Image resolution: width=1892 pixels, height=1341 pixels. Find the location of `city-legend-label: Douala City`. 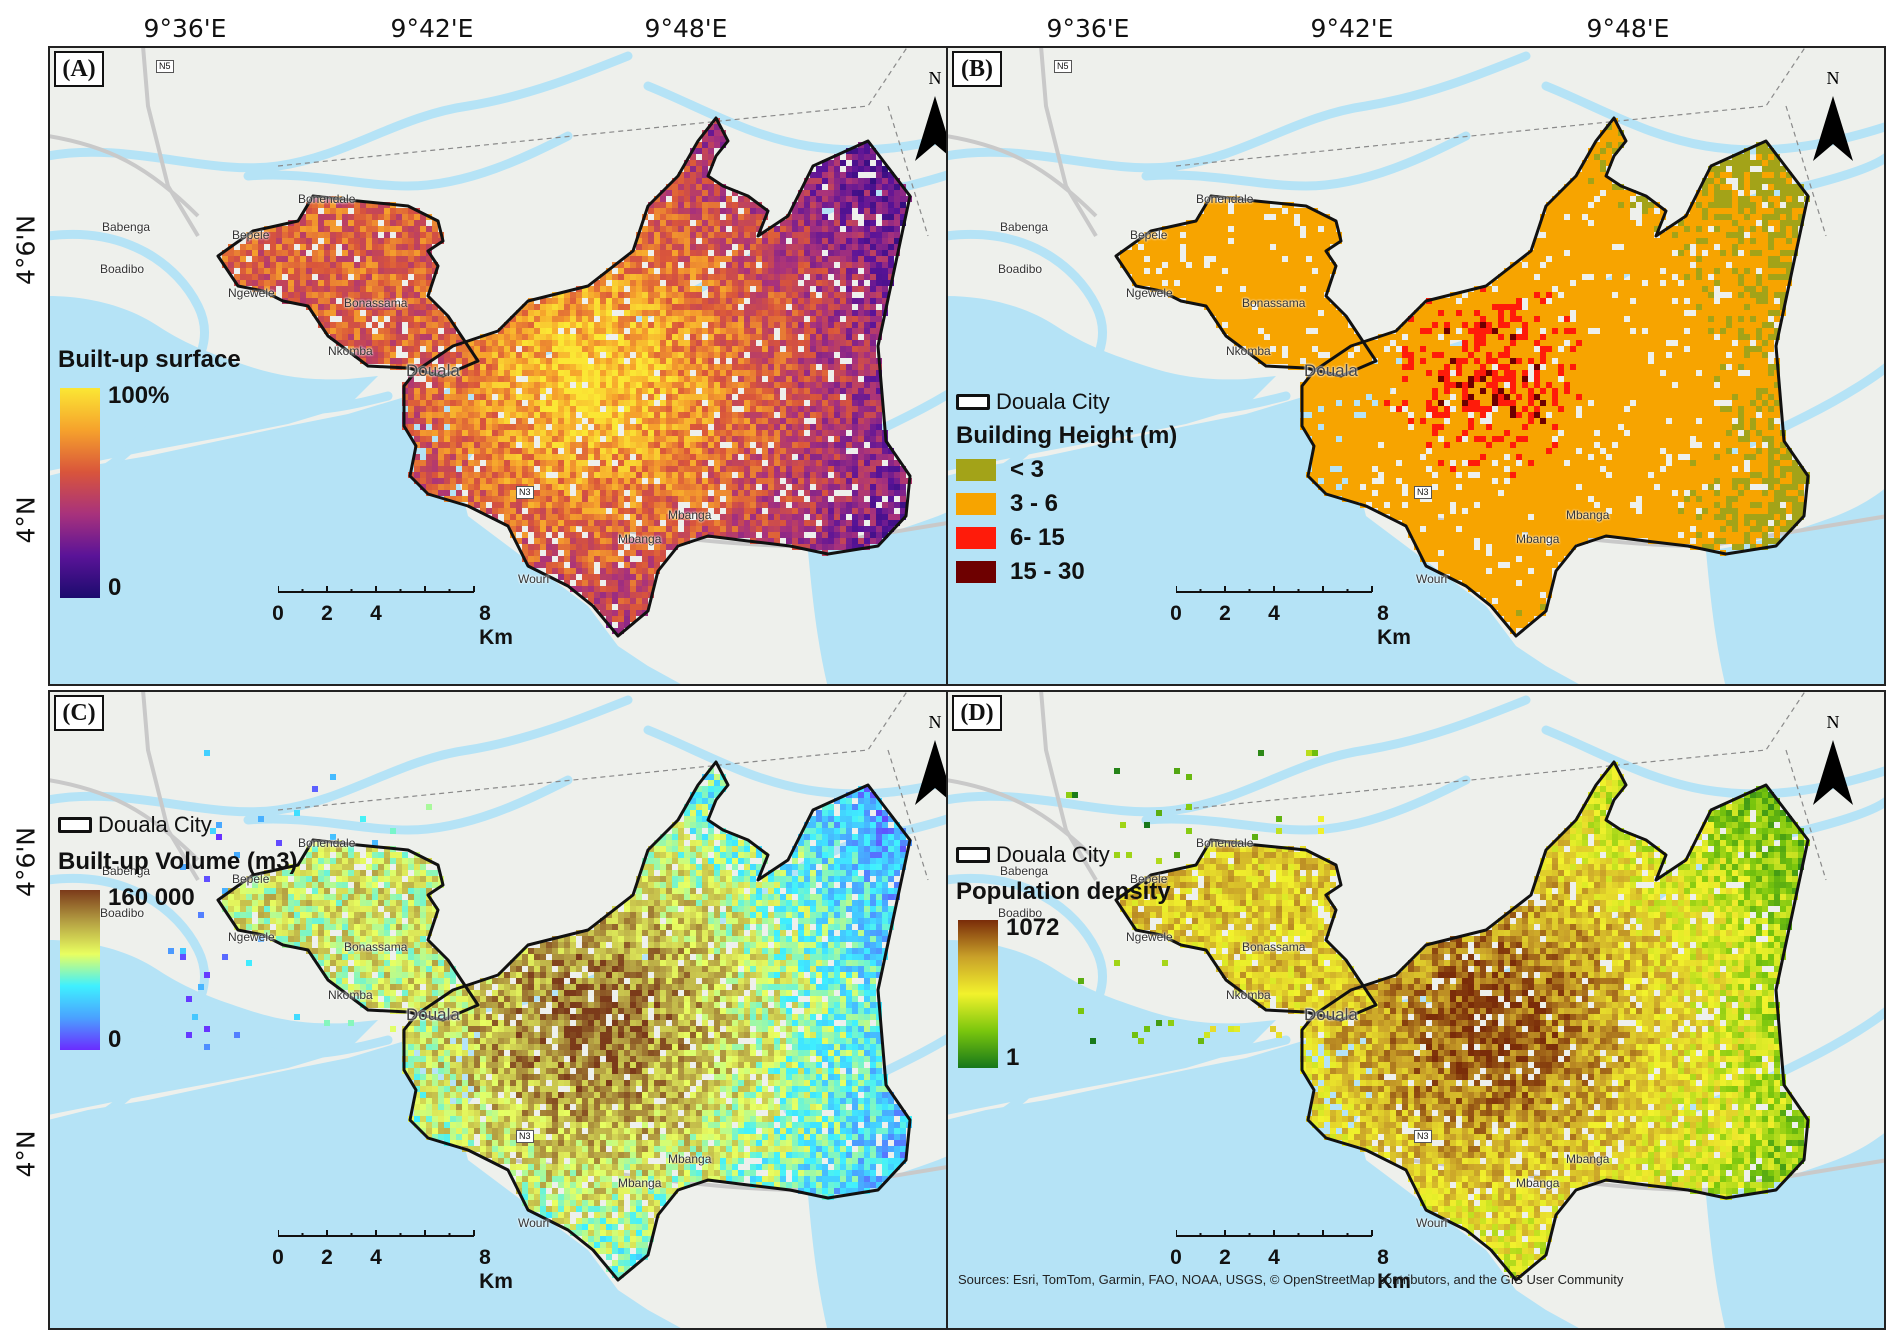

city-legend-label: Douala City is located at coordinates (1053, 854).